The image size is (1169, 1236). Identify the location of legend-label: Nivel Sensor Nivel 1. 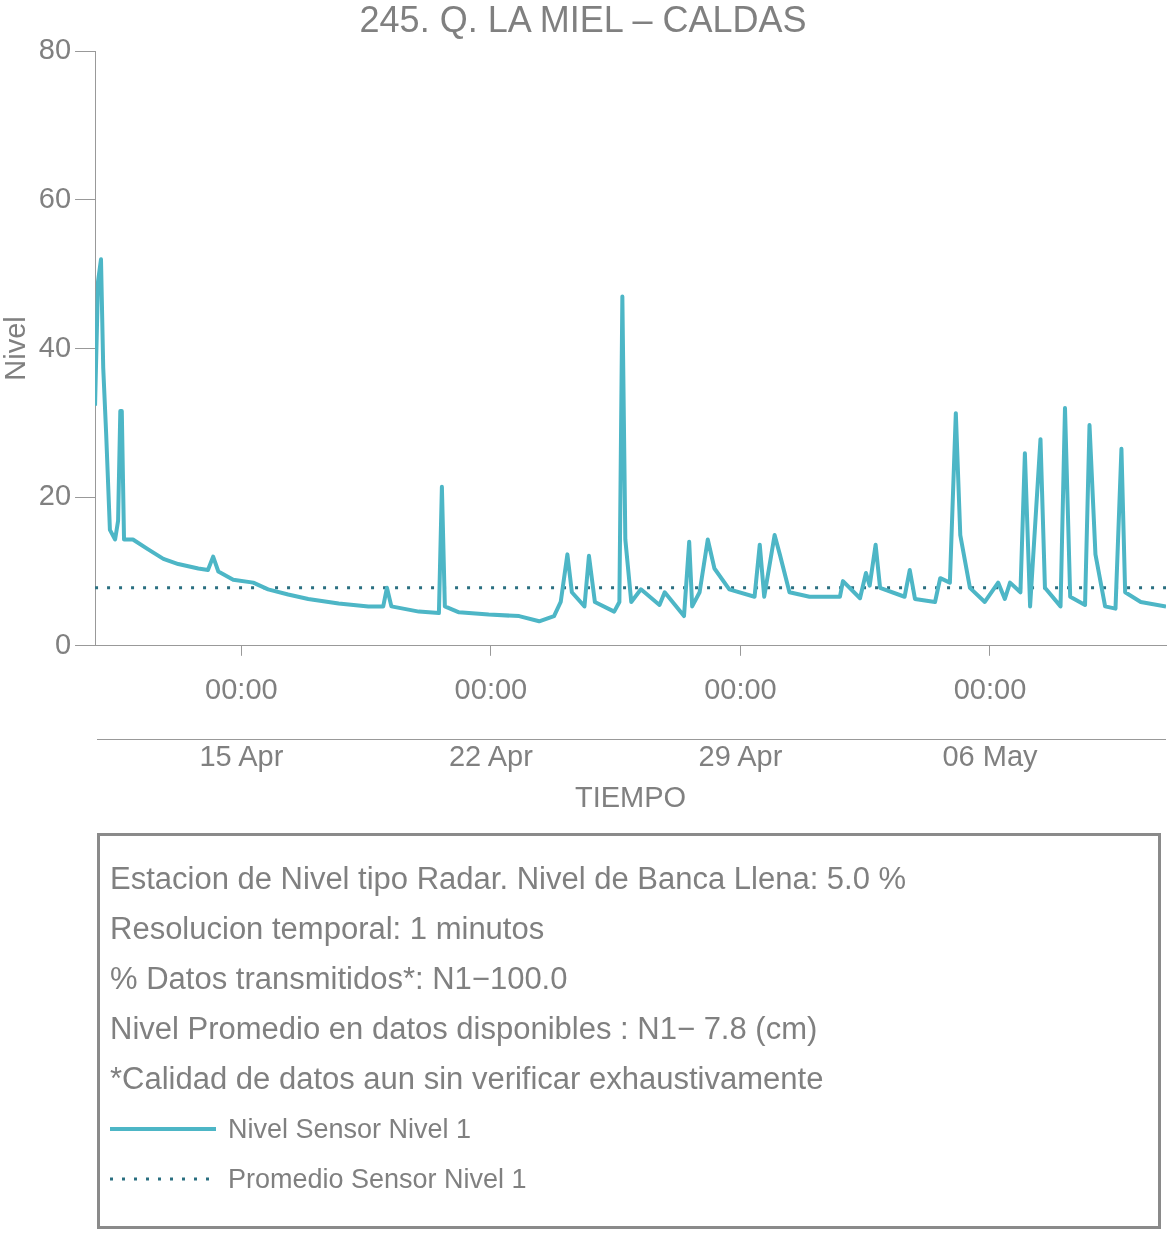
(350, 1129).